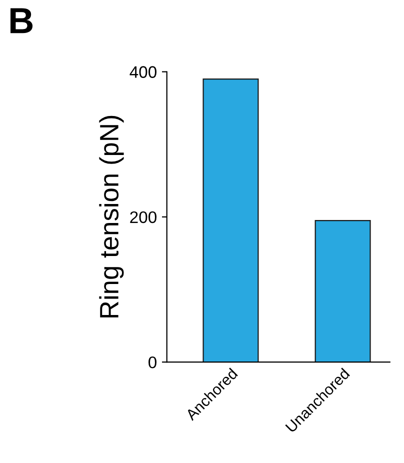 This screenshot has height=463, width=404. What do you see at coordinates (143, 72) in the screenshot?
I see `y-tick-label: 400` at bounding box center [143, 72].